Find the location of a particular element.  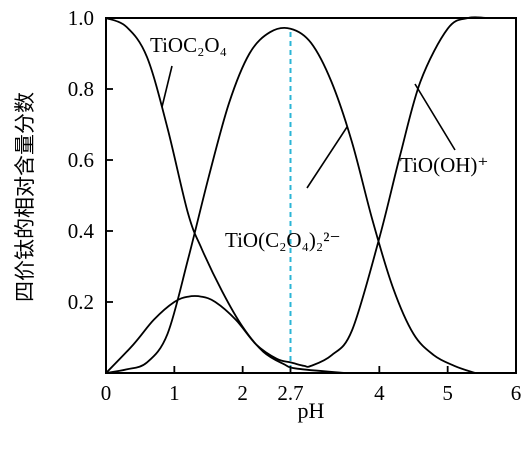

x-tick-label: 6 is located at coordinates (516, 393).